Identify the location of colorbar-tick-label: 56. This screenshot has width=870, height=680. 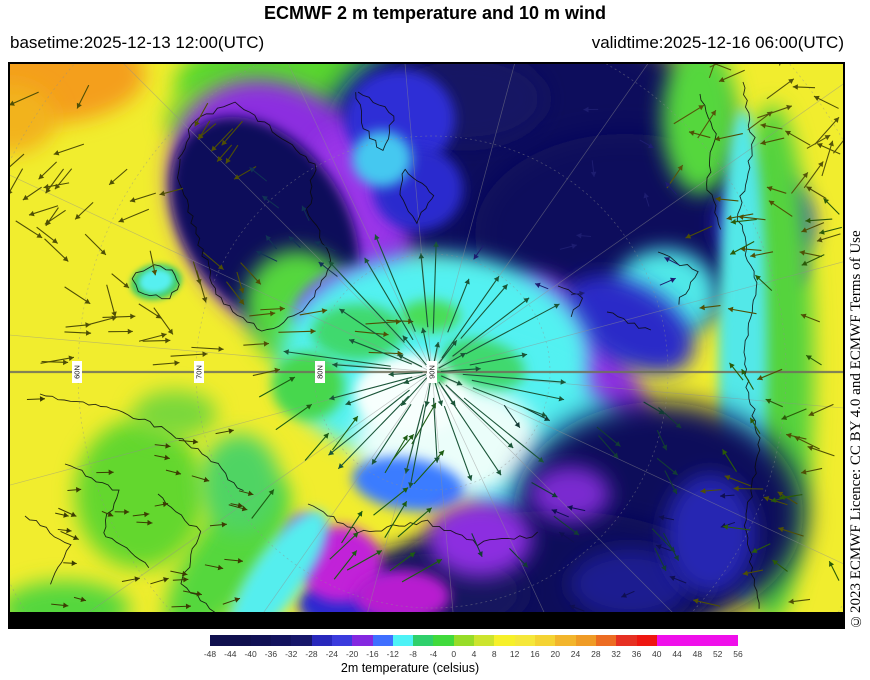
(738, 654).